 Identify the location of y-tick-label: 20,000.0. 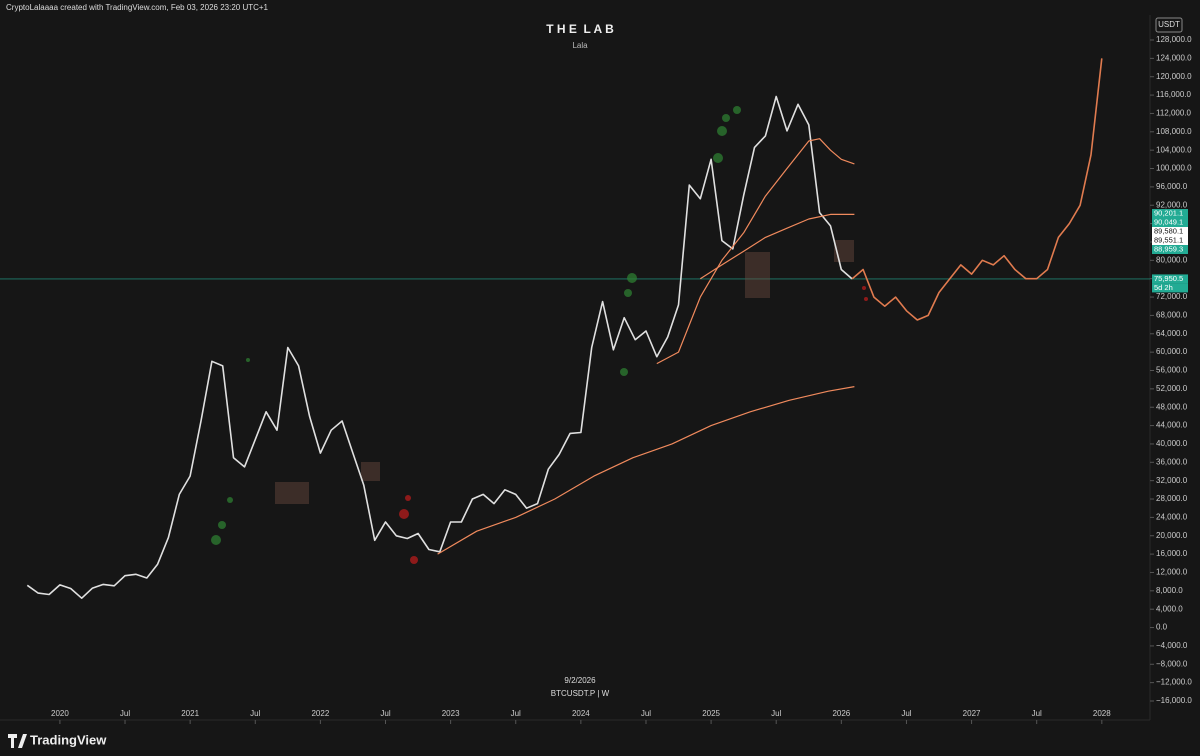
(1172, 535).